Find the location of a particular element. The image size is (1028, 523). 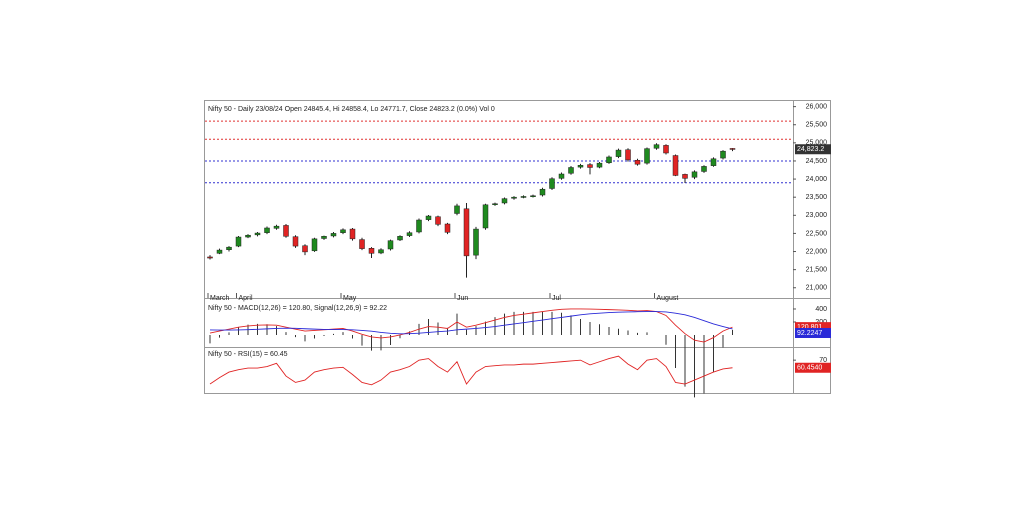

y-tick-label: 25,000 is located at coordinates (817, 143).